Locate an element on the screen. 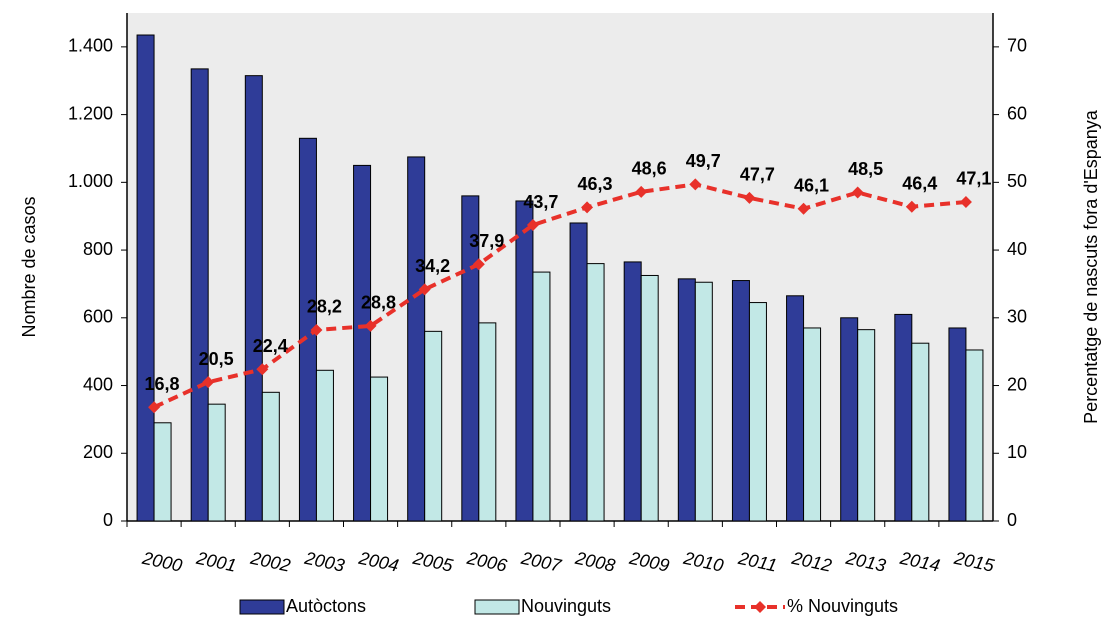 This screenshot has width=1110, height=622. y2-tick-label: 60 is located at coordinates (1017, 113).